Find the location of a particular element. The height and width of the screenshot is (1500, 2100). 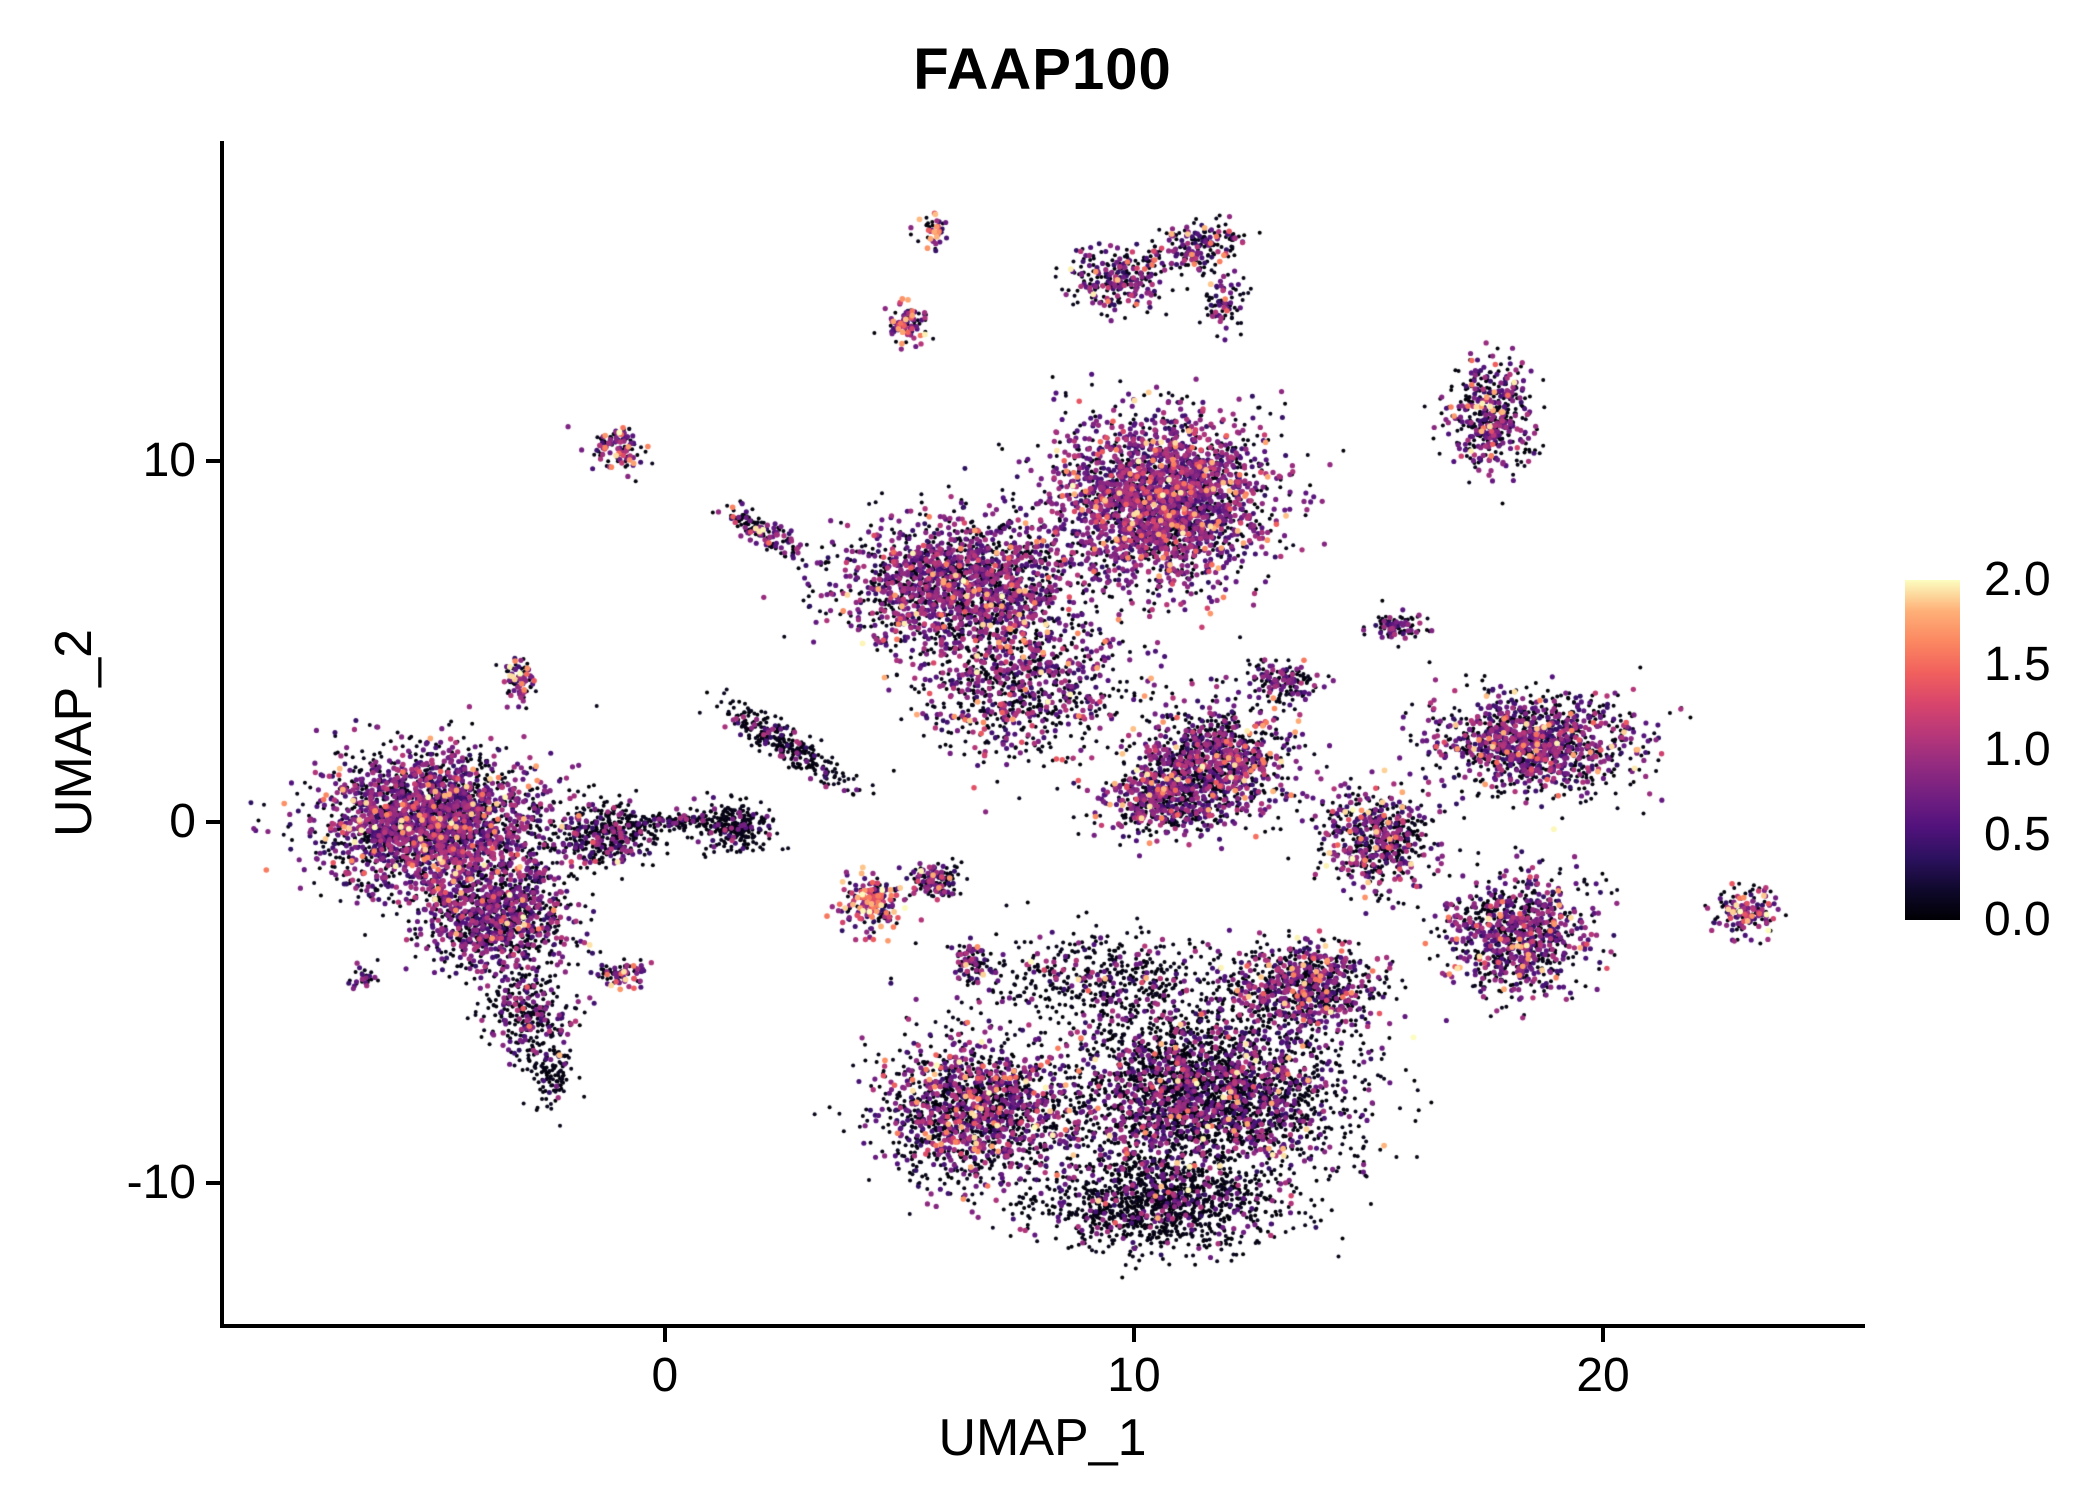

colorbar-tick-label: 0.5 is located at coordinates (2017, 834).